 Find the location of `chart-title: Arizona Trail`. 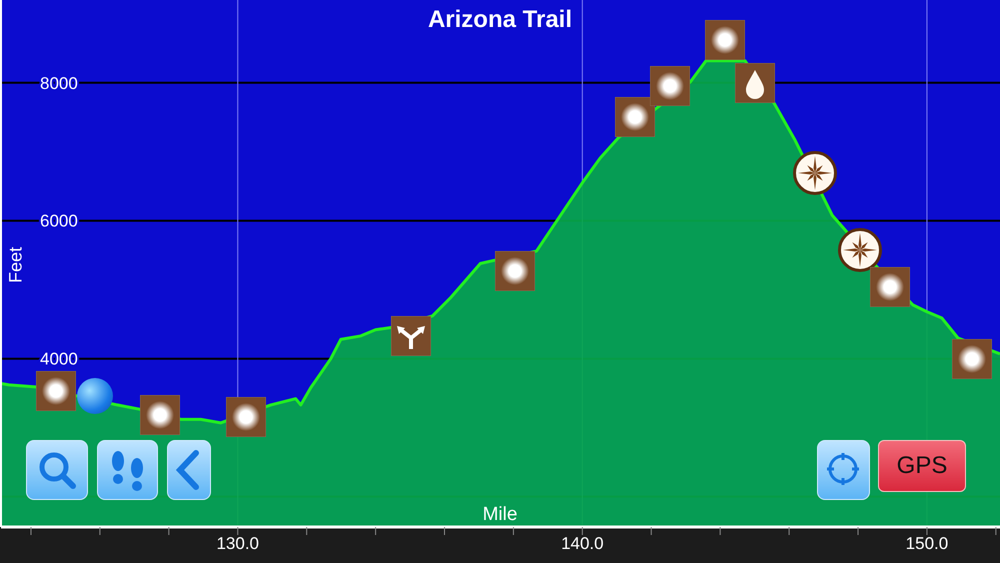

chart-title: Arizona Trail is located at coordinates (500, 20).